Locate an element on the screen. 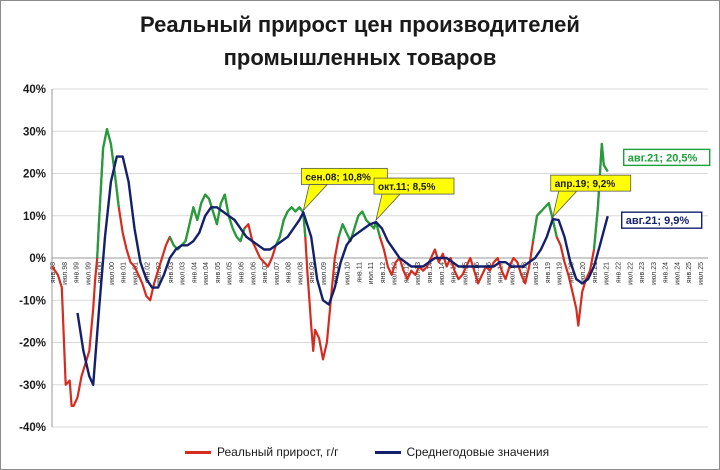 The height and width of the screenshot is (470, 720). x-tick-label: июл.98 is located at coordinates (65, 273).